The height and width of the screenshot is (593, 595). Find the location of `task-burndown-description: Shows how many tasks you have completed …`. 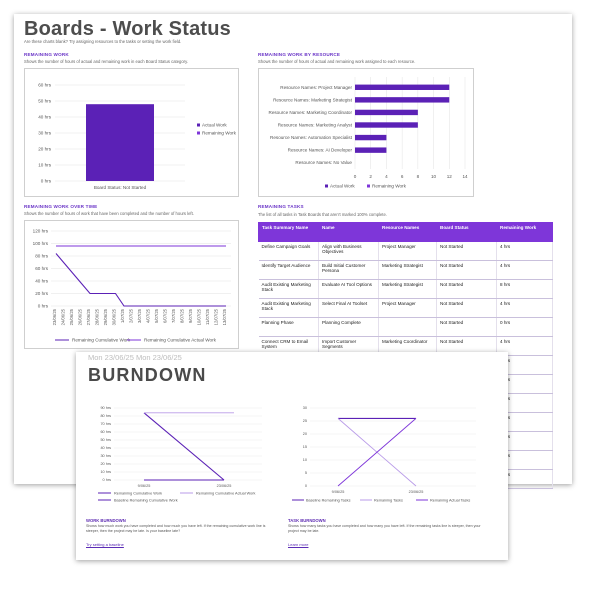

task-burndown-description: Shows how many tasks you have completed … is located at coordinates (384, 528).